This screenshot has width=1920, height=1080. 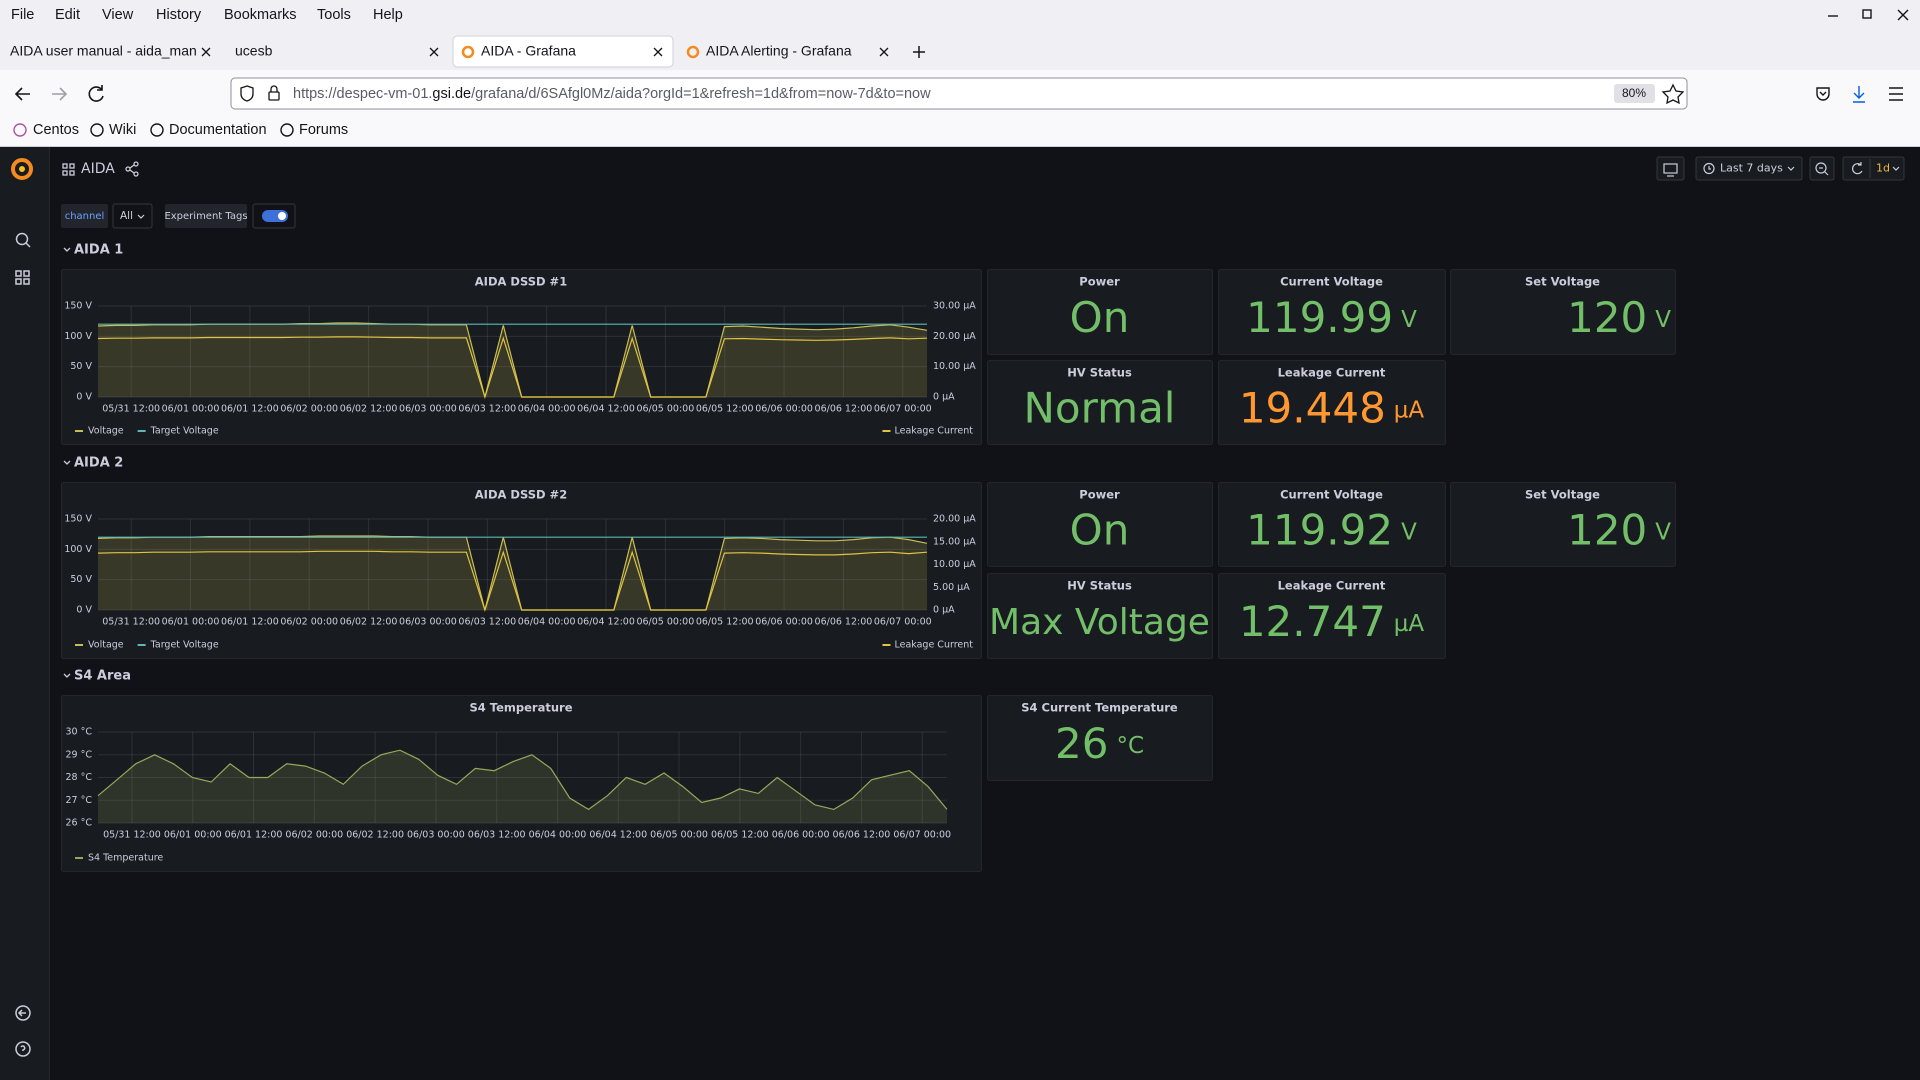 I want to click on url-bar, so click(x=959, y=93).